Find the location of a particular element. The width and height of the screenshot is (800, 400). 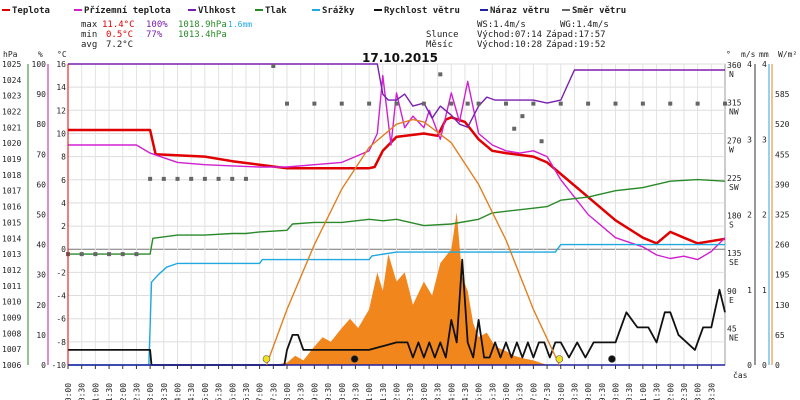

x-axis-label: čas is located at coordinates (740, 375).